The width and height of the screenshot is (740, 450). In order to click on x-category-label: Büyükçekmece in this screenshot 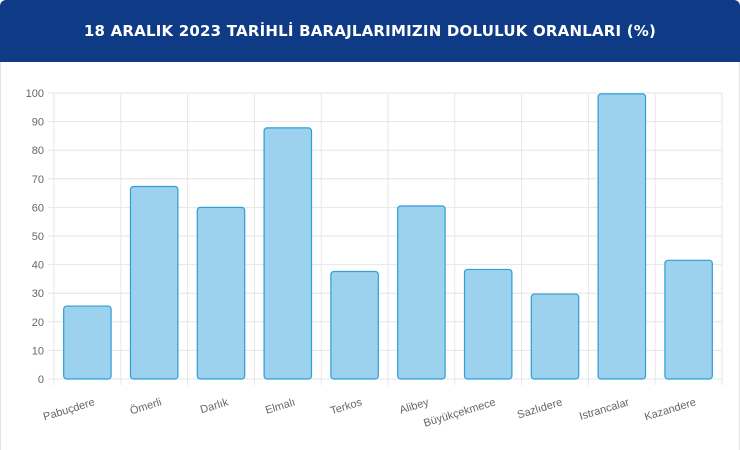, I will do `click(459, 412)`.